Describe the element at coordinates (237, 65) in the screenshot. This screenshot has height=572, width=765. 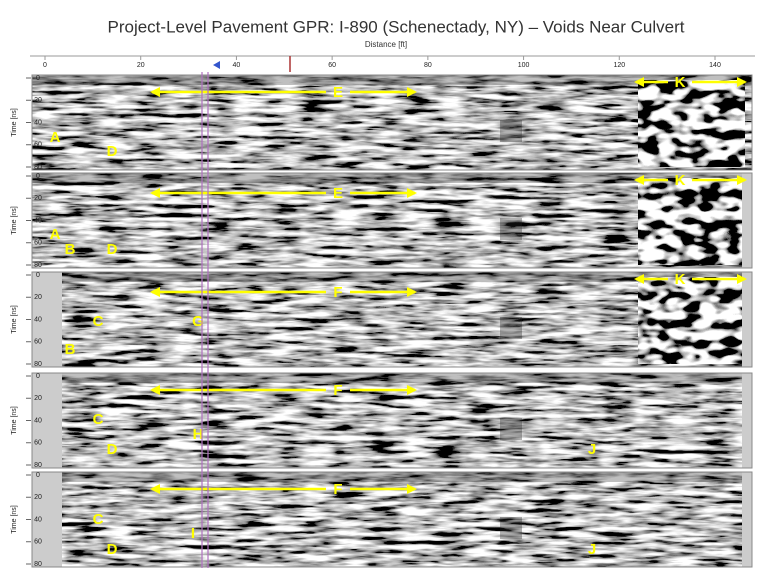
I see `x-tick-label: 40` at that location.